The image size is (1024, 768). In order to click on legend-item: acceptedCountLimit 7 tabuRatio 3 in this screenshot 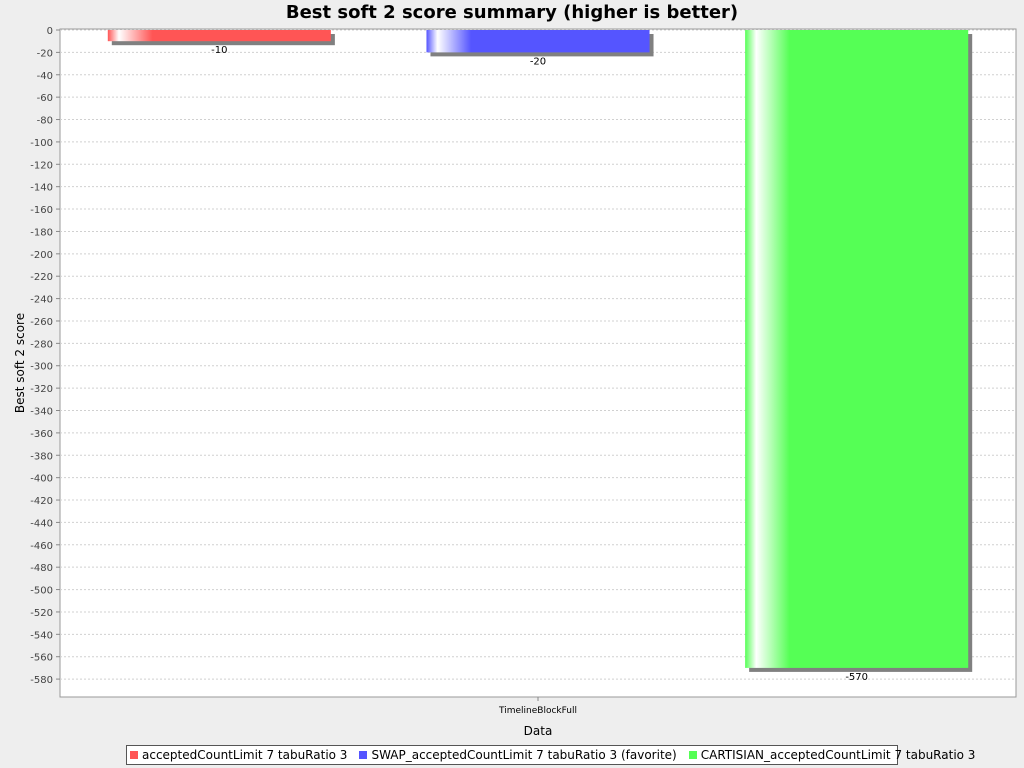, I will do `click(238, 755)`.